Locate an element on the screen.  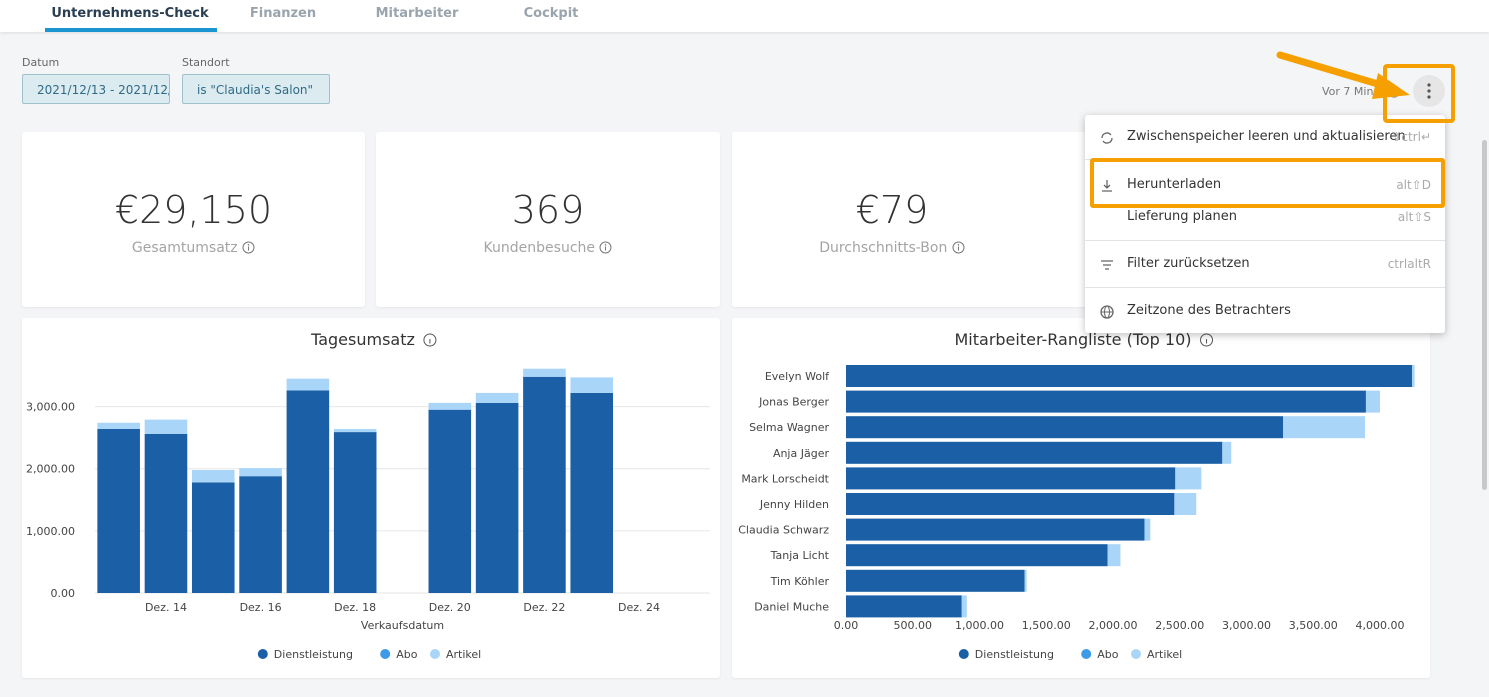
x-tick-label: 1,000.00 is located at coordinates (979, 625).